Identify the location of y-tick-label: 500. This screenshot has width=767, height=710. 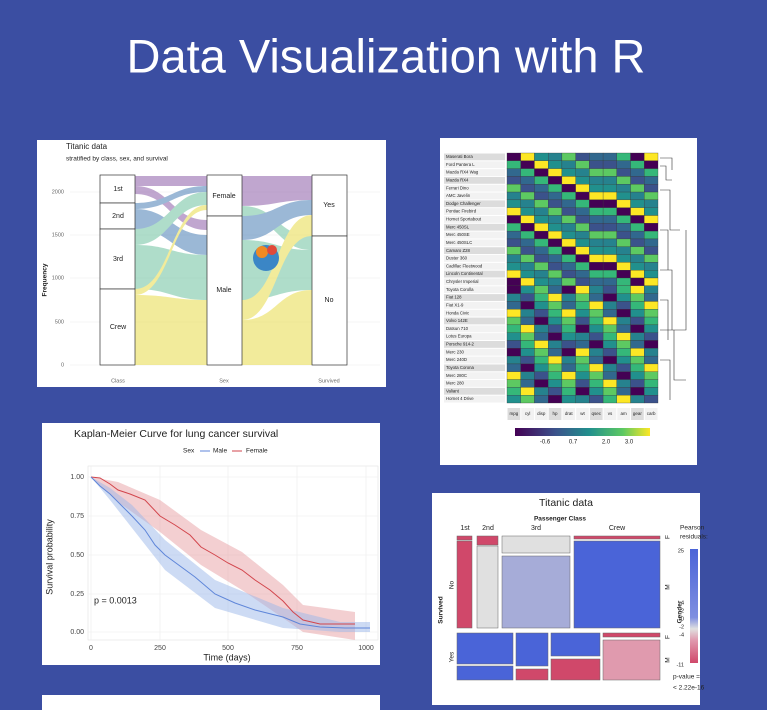
(59, 322).